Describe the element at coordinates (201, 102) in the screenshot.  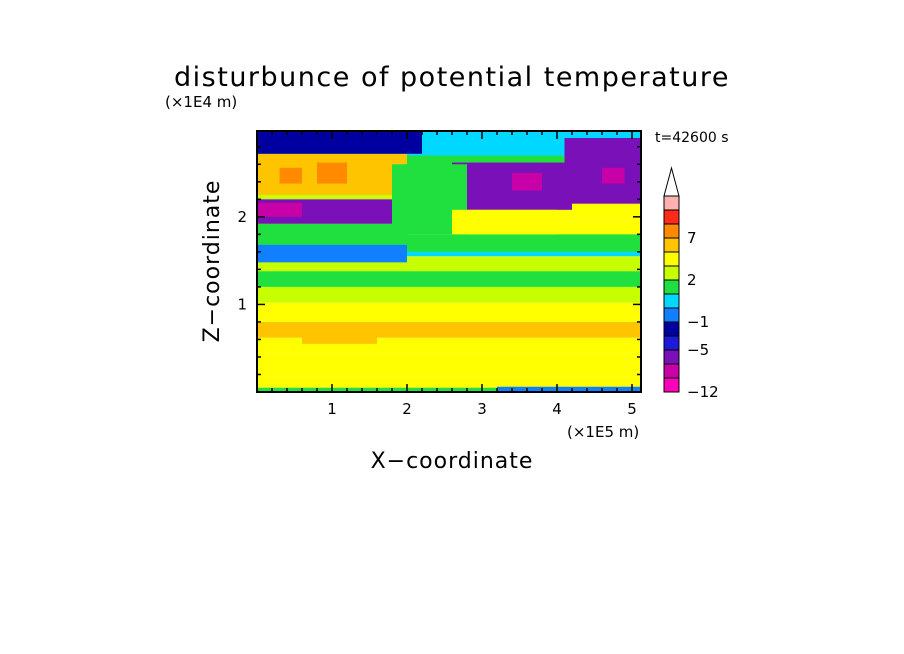
I see `y-unit-label: (×1E4 m)` at that location.